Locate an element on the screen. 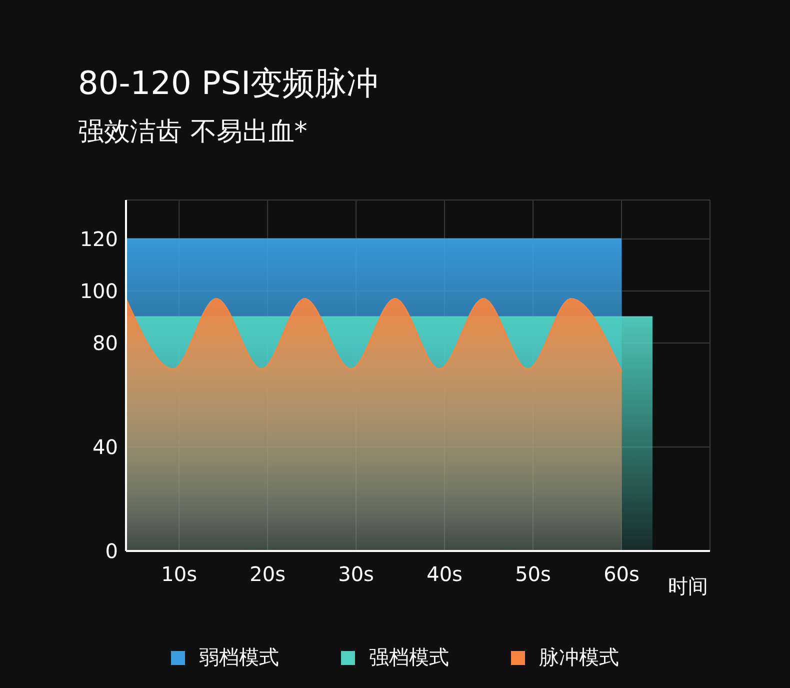 The image size is (790, 688). legend-label: 强档模式 is located at coordinates (409, 657).